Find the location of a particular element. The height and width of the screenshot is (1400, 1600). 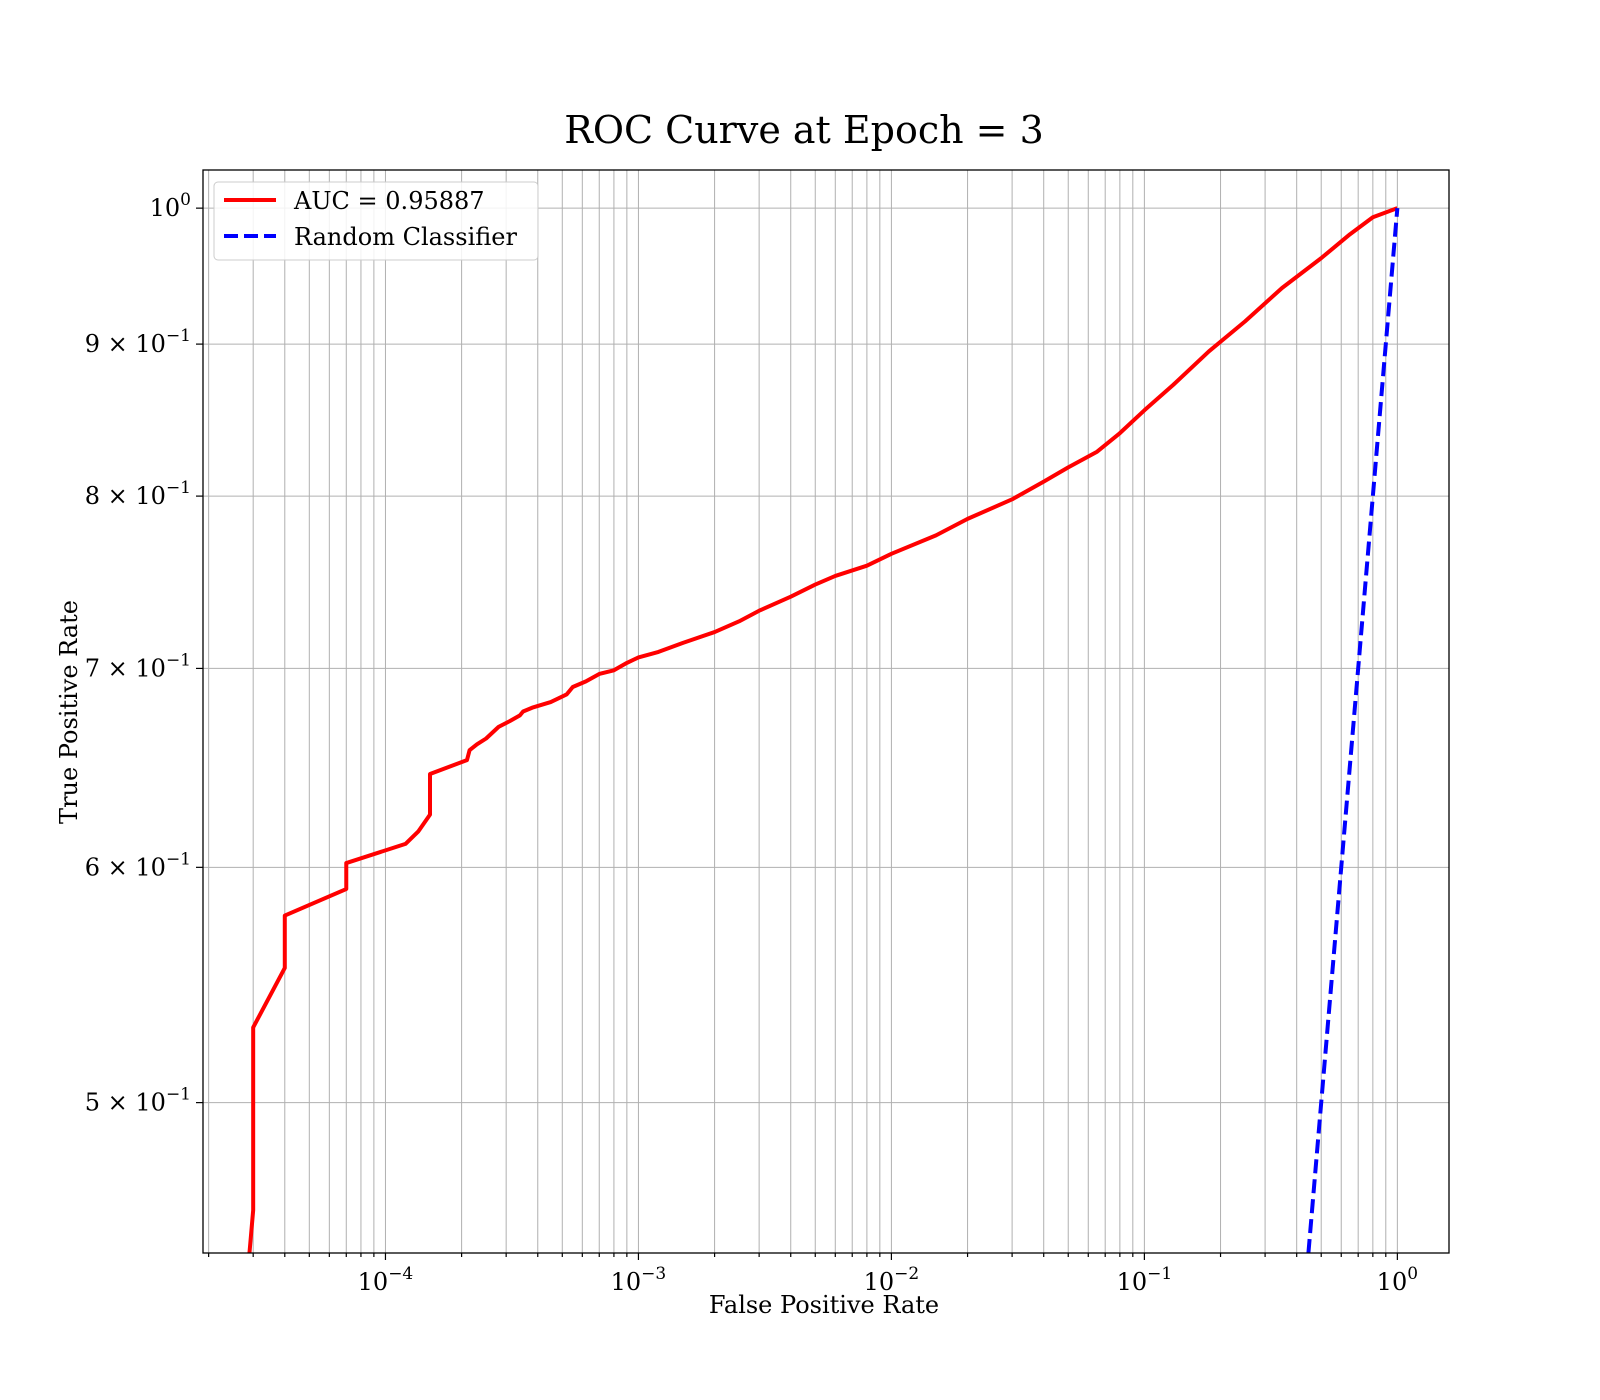

y-tick-label: 8 × 10⁻¹ is located at coordinates (138, 494).